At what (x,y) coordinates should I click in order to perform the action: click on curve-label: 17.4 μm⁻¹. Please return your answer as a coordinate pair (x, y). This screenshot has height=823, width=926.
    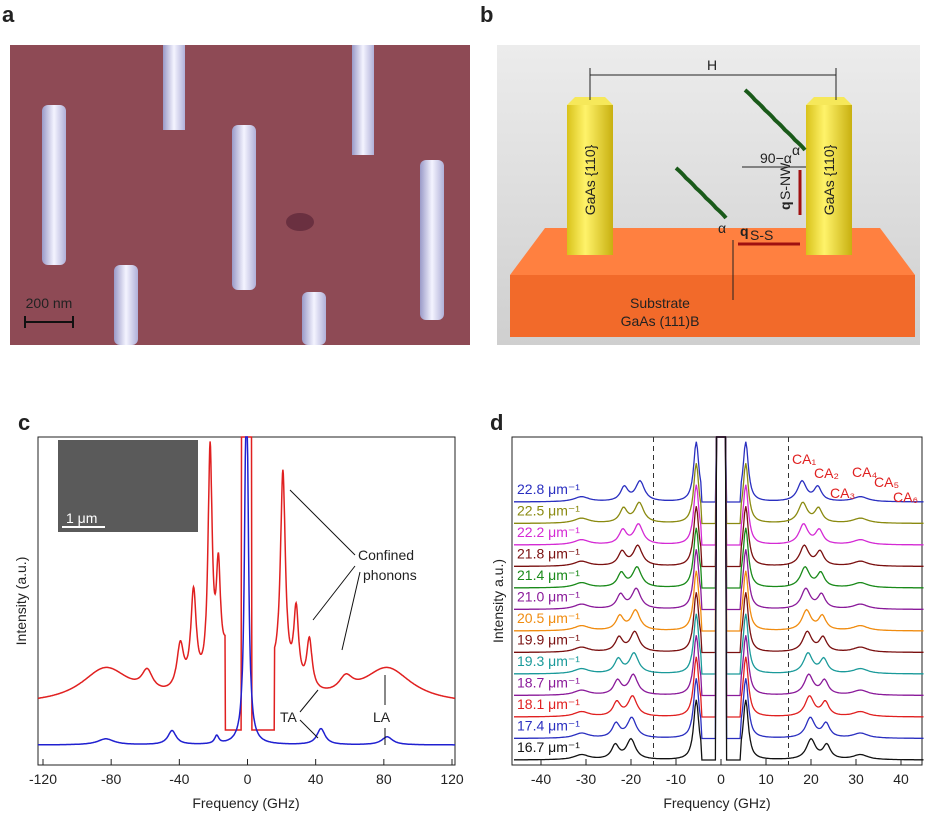
    Looking at the image, I should click on (548, 726).